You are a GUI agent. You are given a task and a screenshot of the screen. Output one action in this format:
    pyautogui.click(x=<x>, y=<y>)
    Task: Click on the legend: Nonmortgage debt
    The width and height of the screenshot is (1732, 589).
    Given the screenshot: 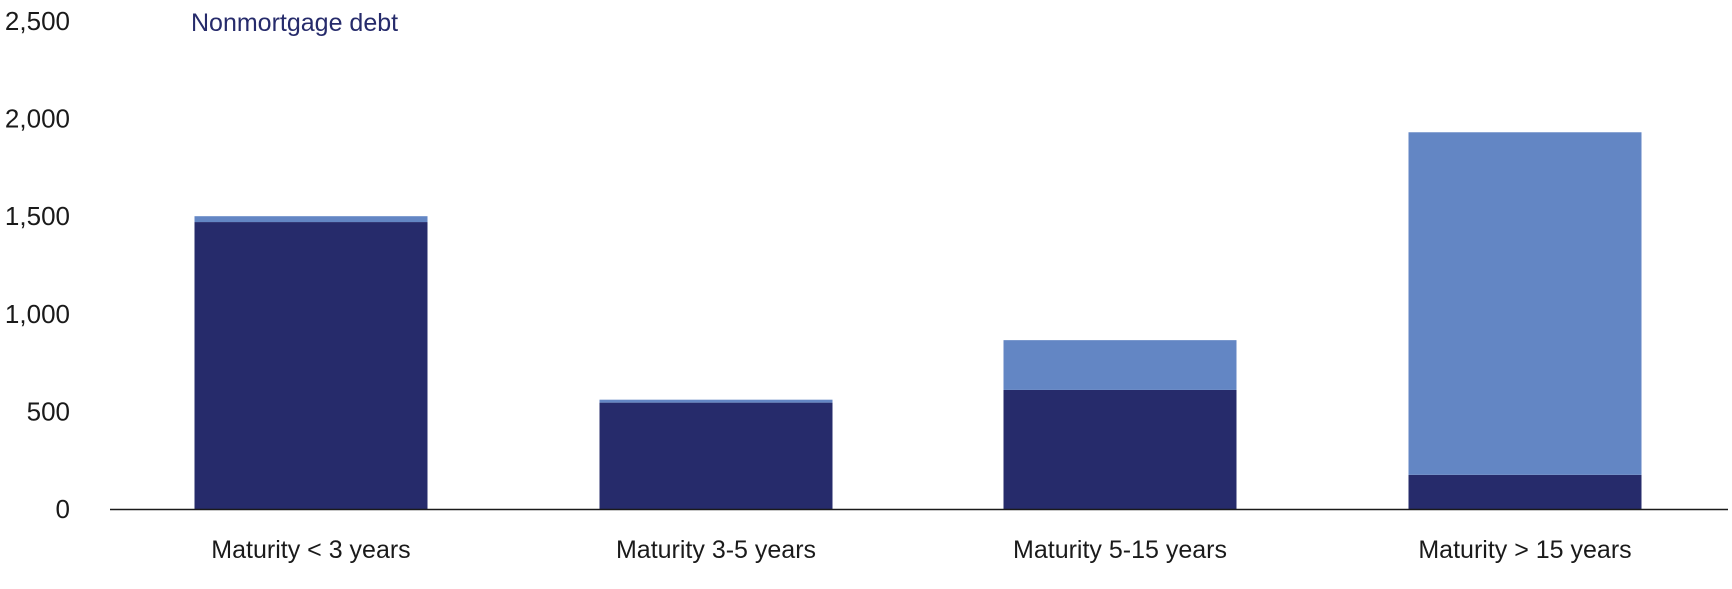 What is the action you would take?
    pyautogui.click(x=294, y=23)
    